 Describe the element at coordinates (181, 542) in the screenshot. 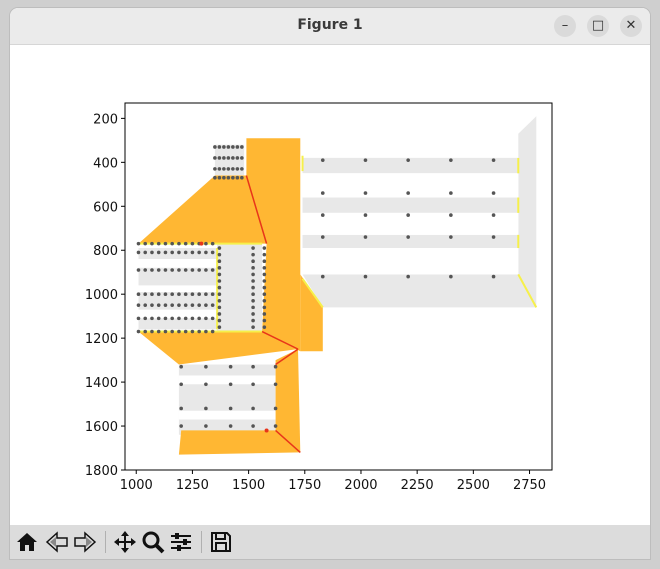

I see `configure-subplots-icon` at that location.